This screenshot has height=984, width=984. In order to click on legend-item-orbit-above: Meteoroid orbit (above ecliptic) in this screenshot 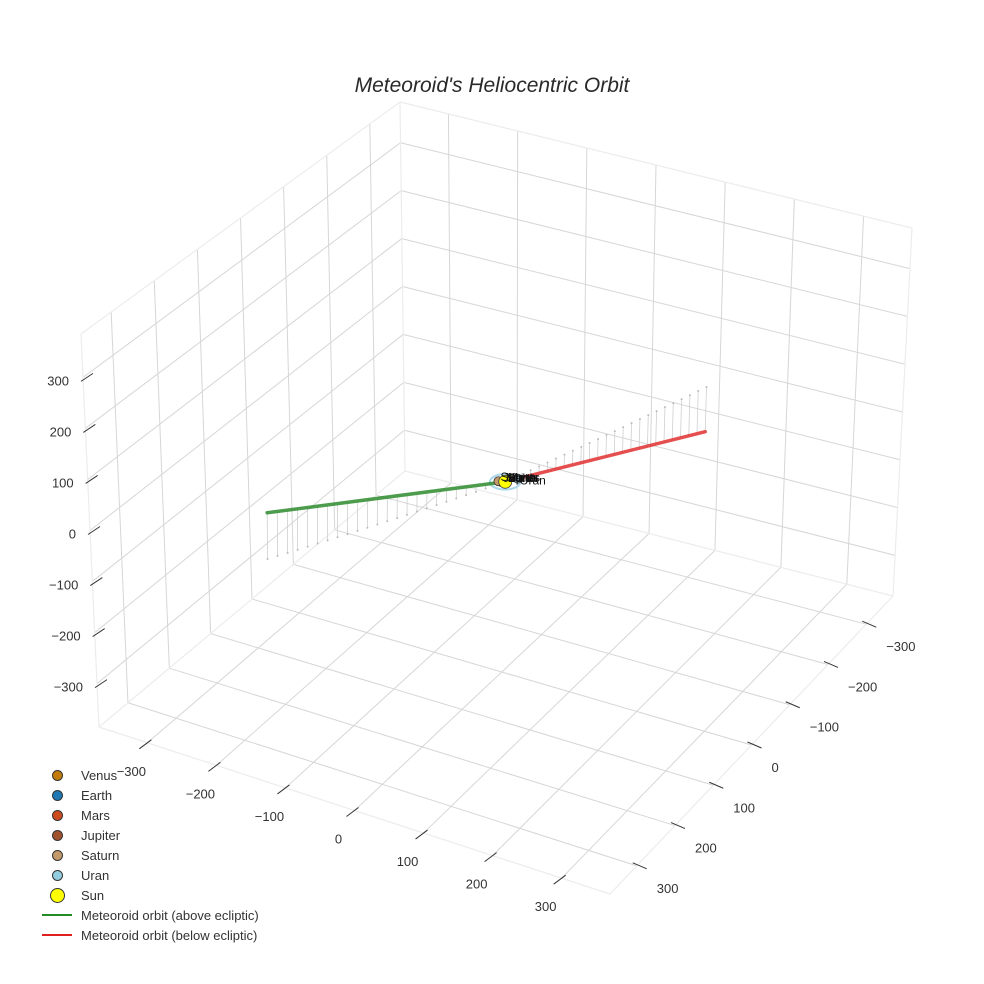, I will do `click(149, 915)`.